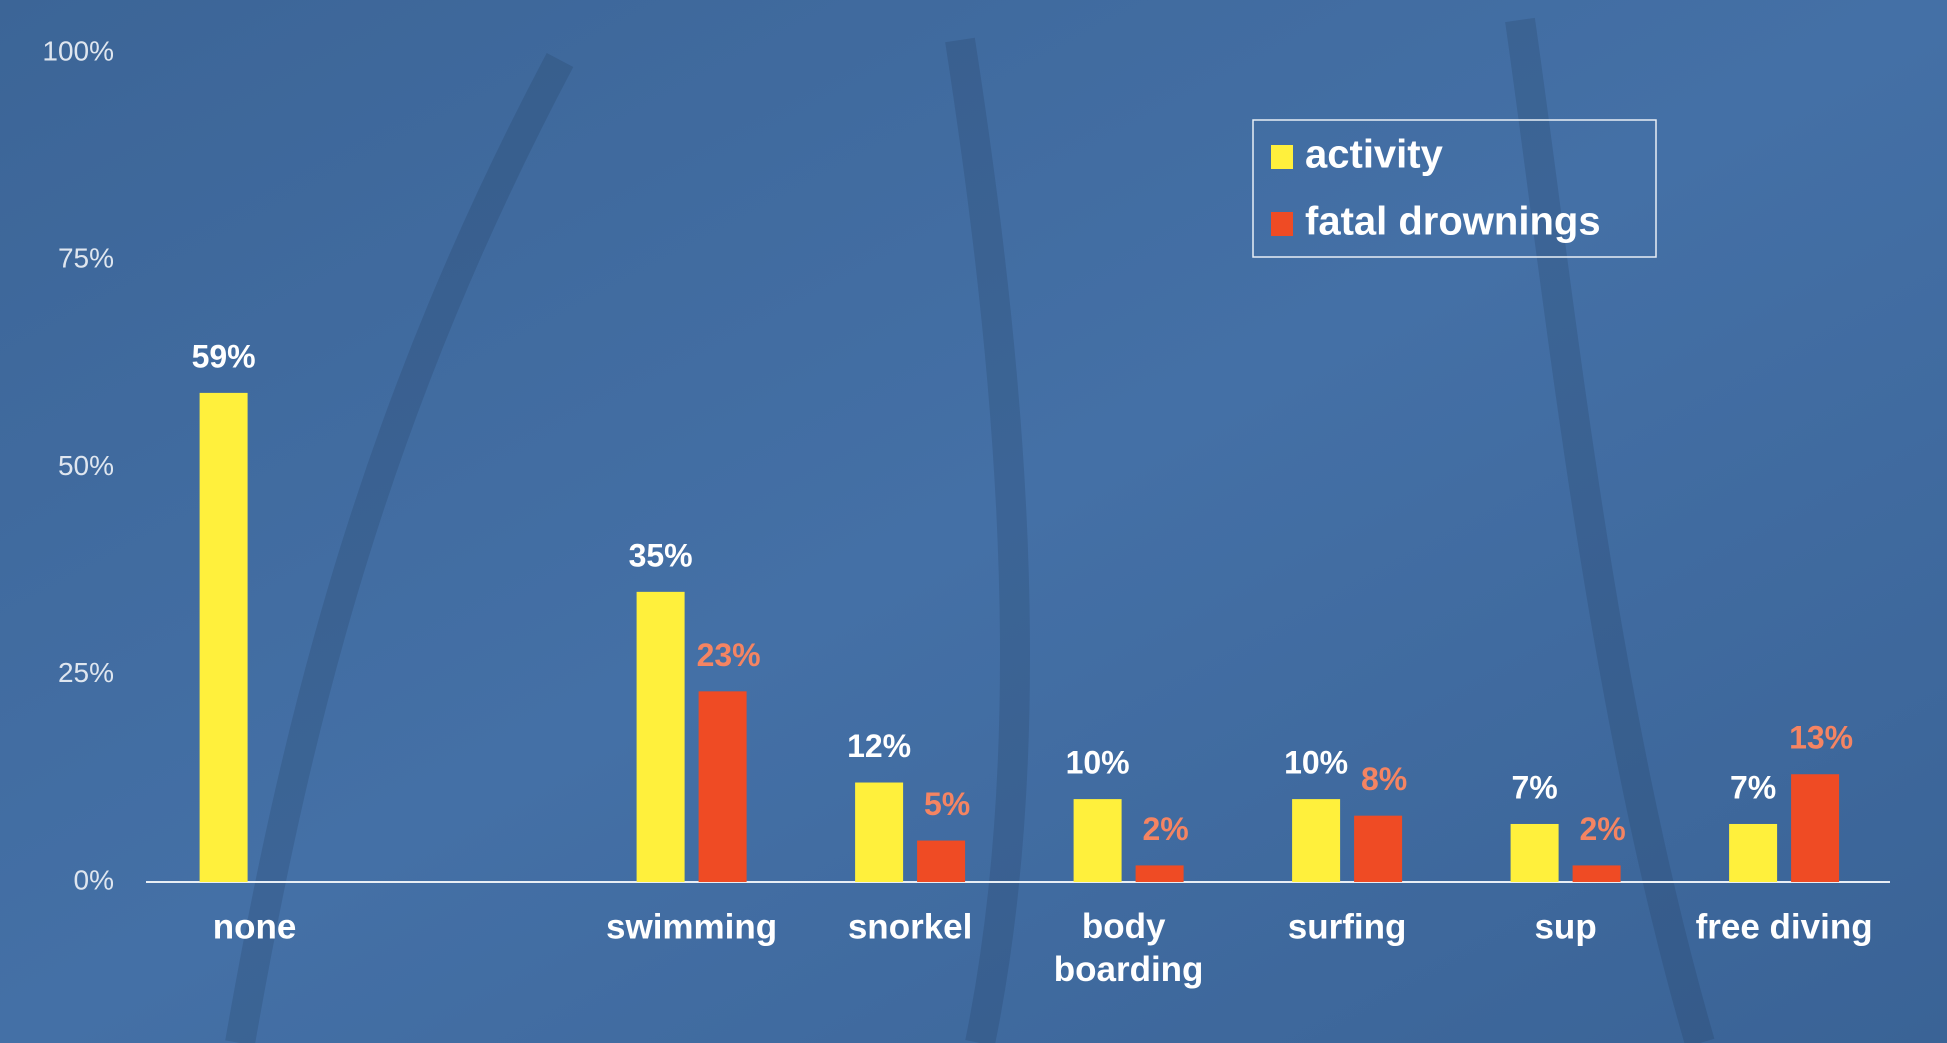 The height and width of the screenshot is (1043, 1947). What do you see at coordinates (1454, 188) in the screenshot?
I see `legend-box` at bounding box center [1454, 188].